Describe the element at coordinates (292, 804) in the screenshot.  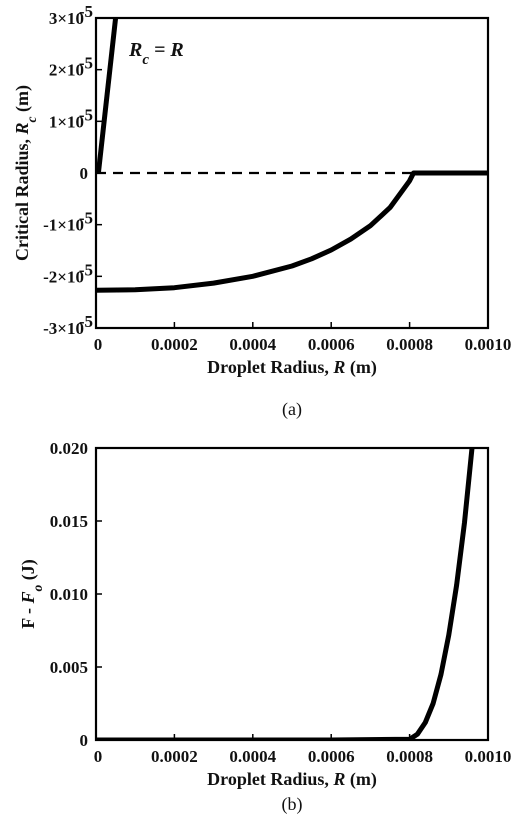
I see `caption: (b)` at that location.